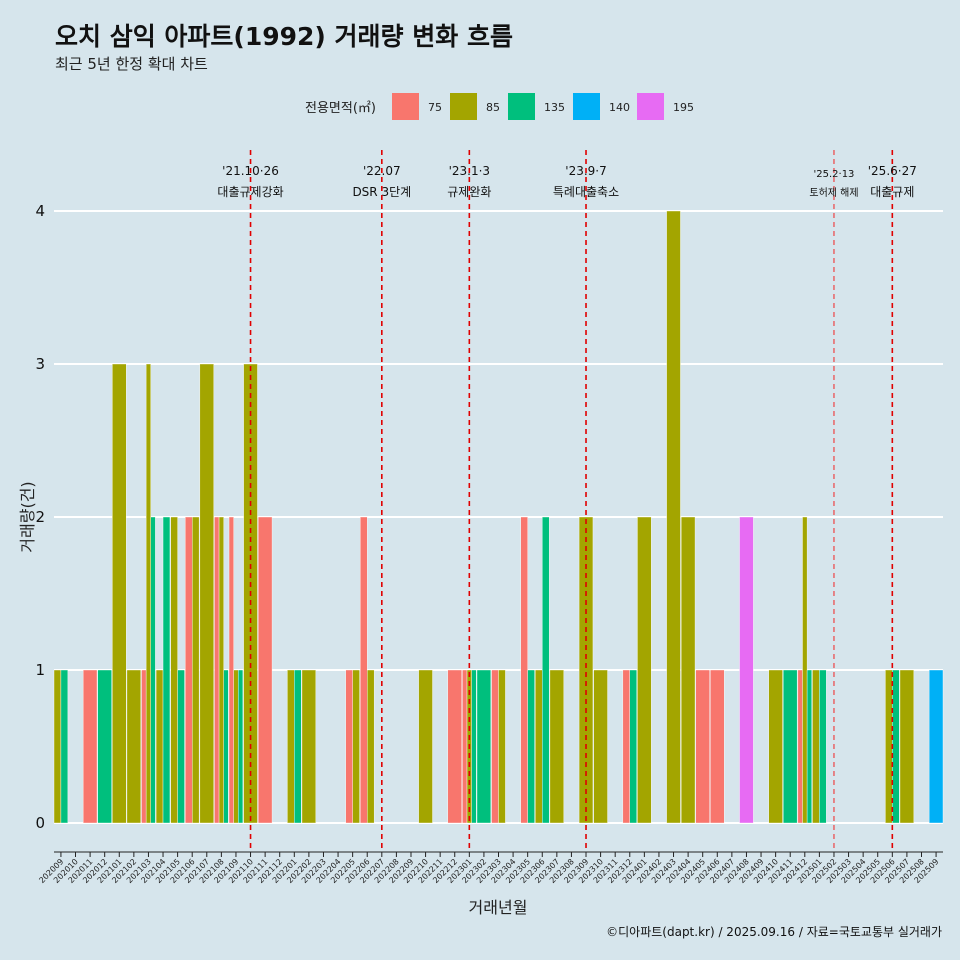 The image size is (960, 960). Describe the element at coordinates (892, 192) in the screenshot. I see `event-label-202506: 대출규제` at that location.